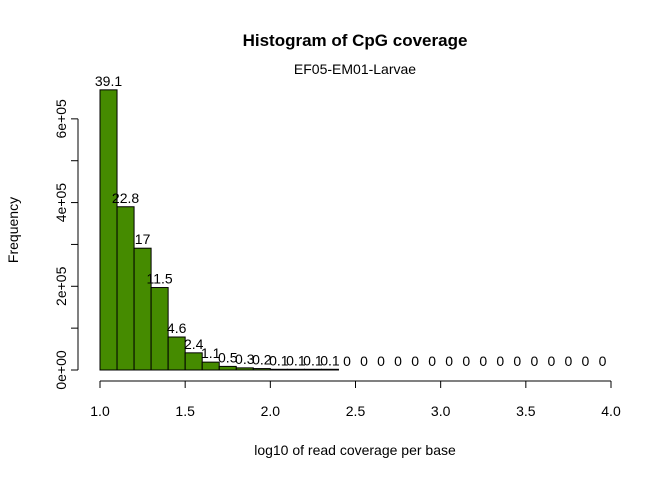  I want to click on y-tick-label: 0e+00, so click(61, 370).